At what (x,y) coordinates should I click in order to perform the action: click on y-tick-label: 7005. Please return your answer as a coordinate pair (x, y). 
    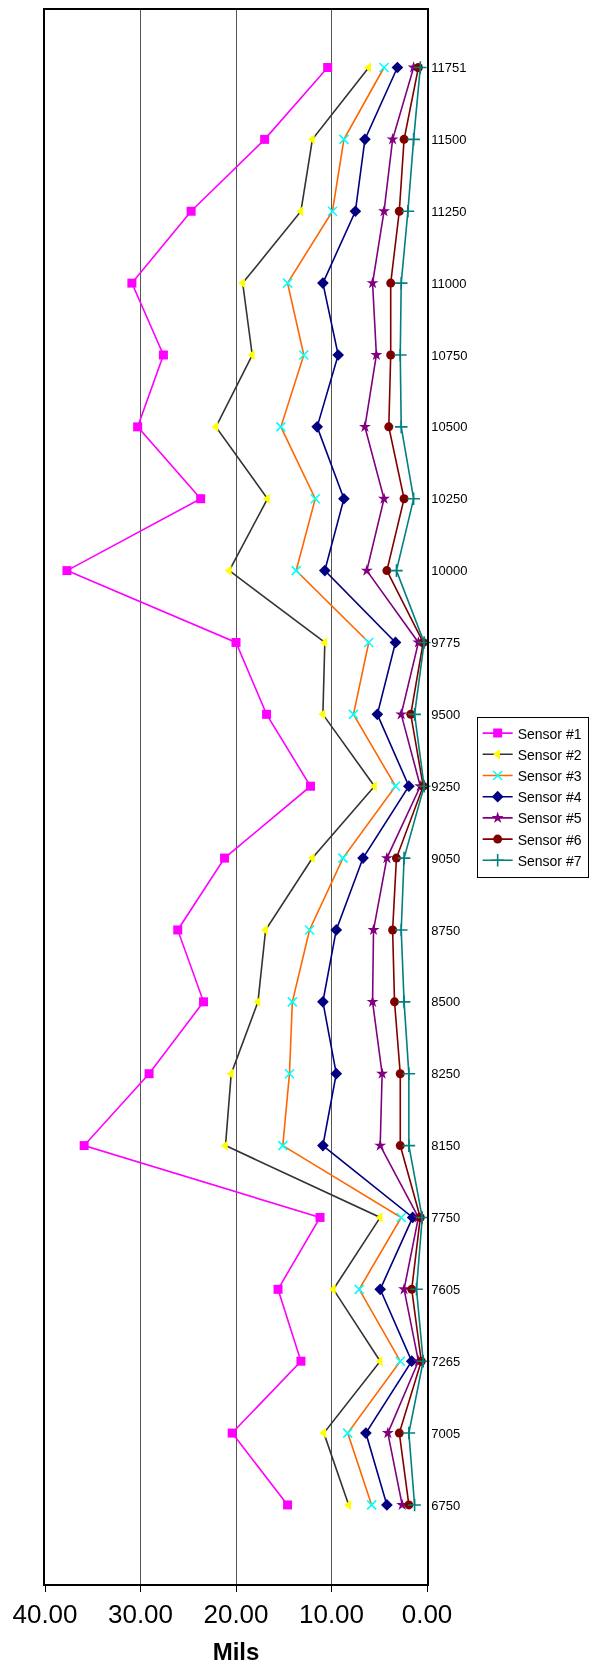
    Looking at the image, I should click on (446, 1433).